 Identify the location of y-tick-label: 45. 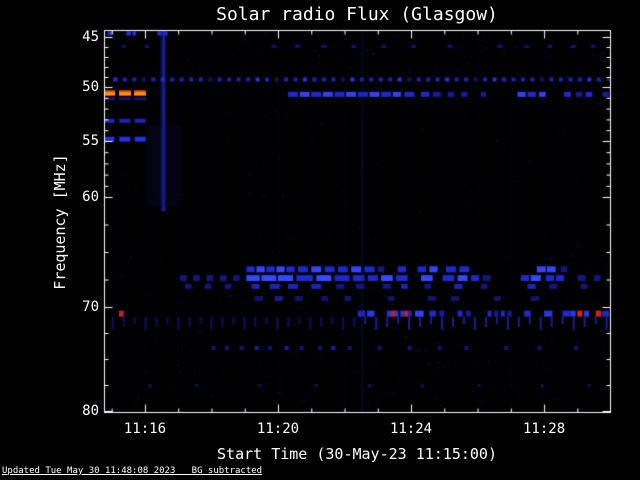
(90, 37).